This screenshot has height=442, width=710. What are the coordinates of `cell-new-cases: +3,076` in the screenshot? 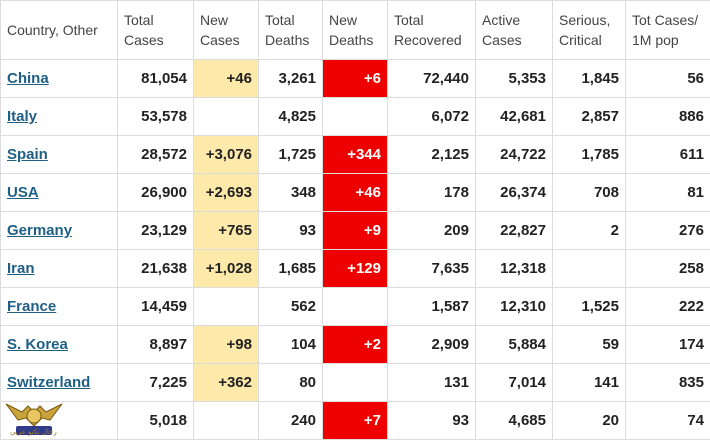 It's located at (226, 154).